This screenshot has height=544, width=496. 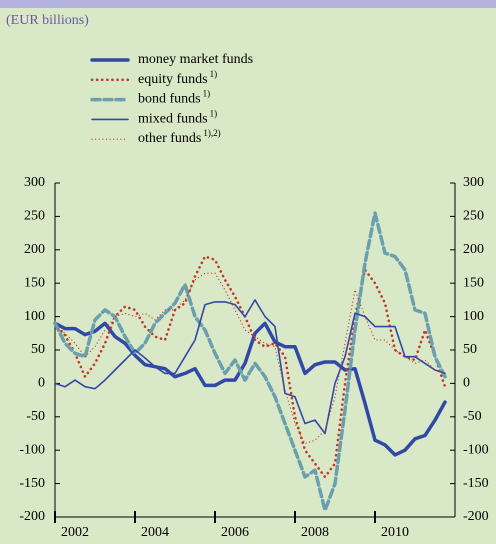 I want to click on legend-label: money market funds, so click(x=195, y=59).